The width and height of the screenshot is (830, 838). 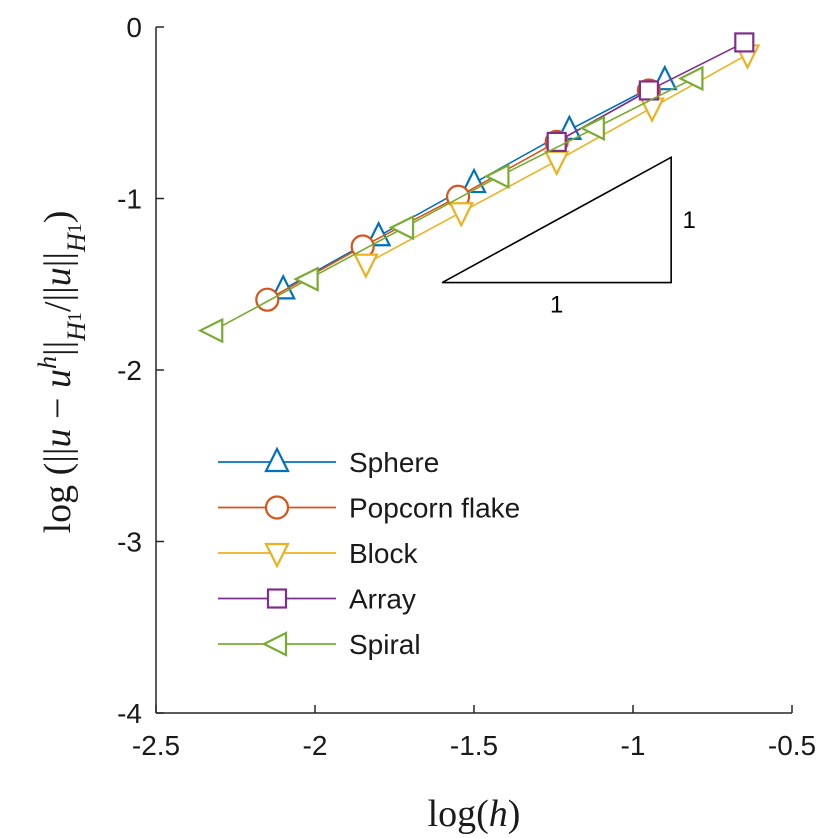 What do you see at coordinates (318, 553) in the screenshot?
I see `legend-entry: Block` at bounding box center [318, 553].